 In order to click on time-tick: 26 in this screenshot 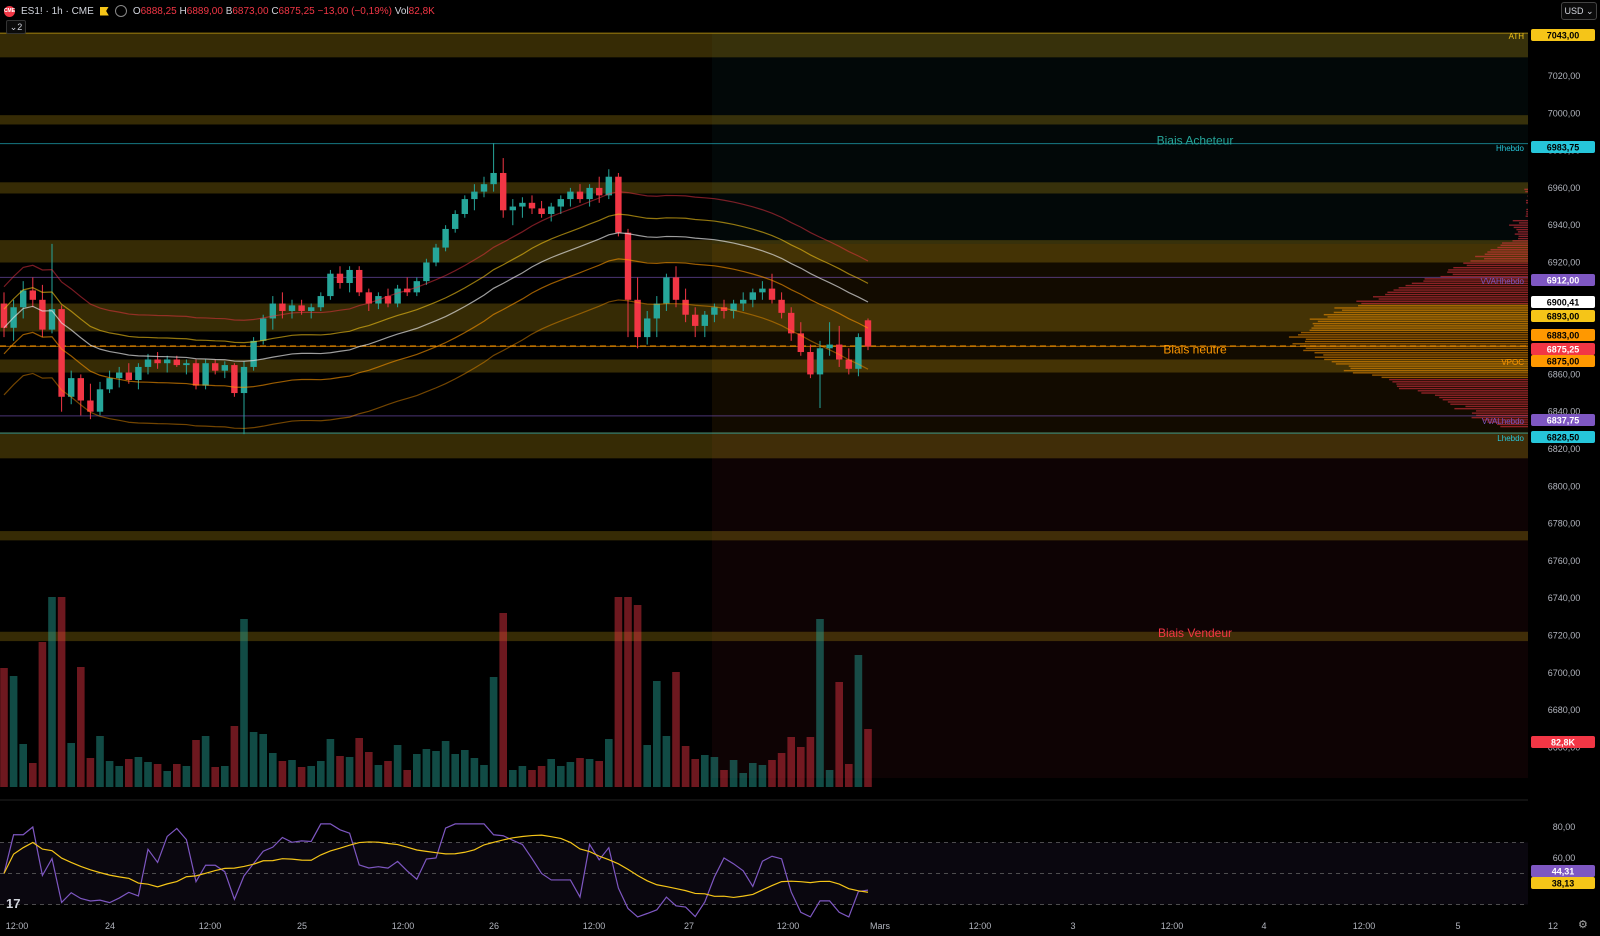, I will do `click(494, 926)`.